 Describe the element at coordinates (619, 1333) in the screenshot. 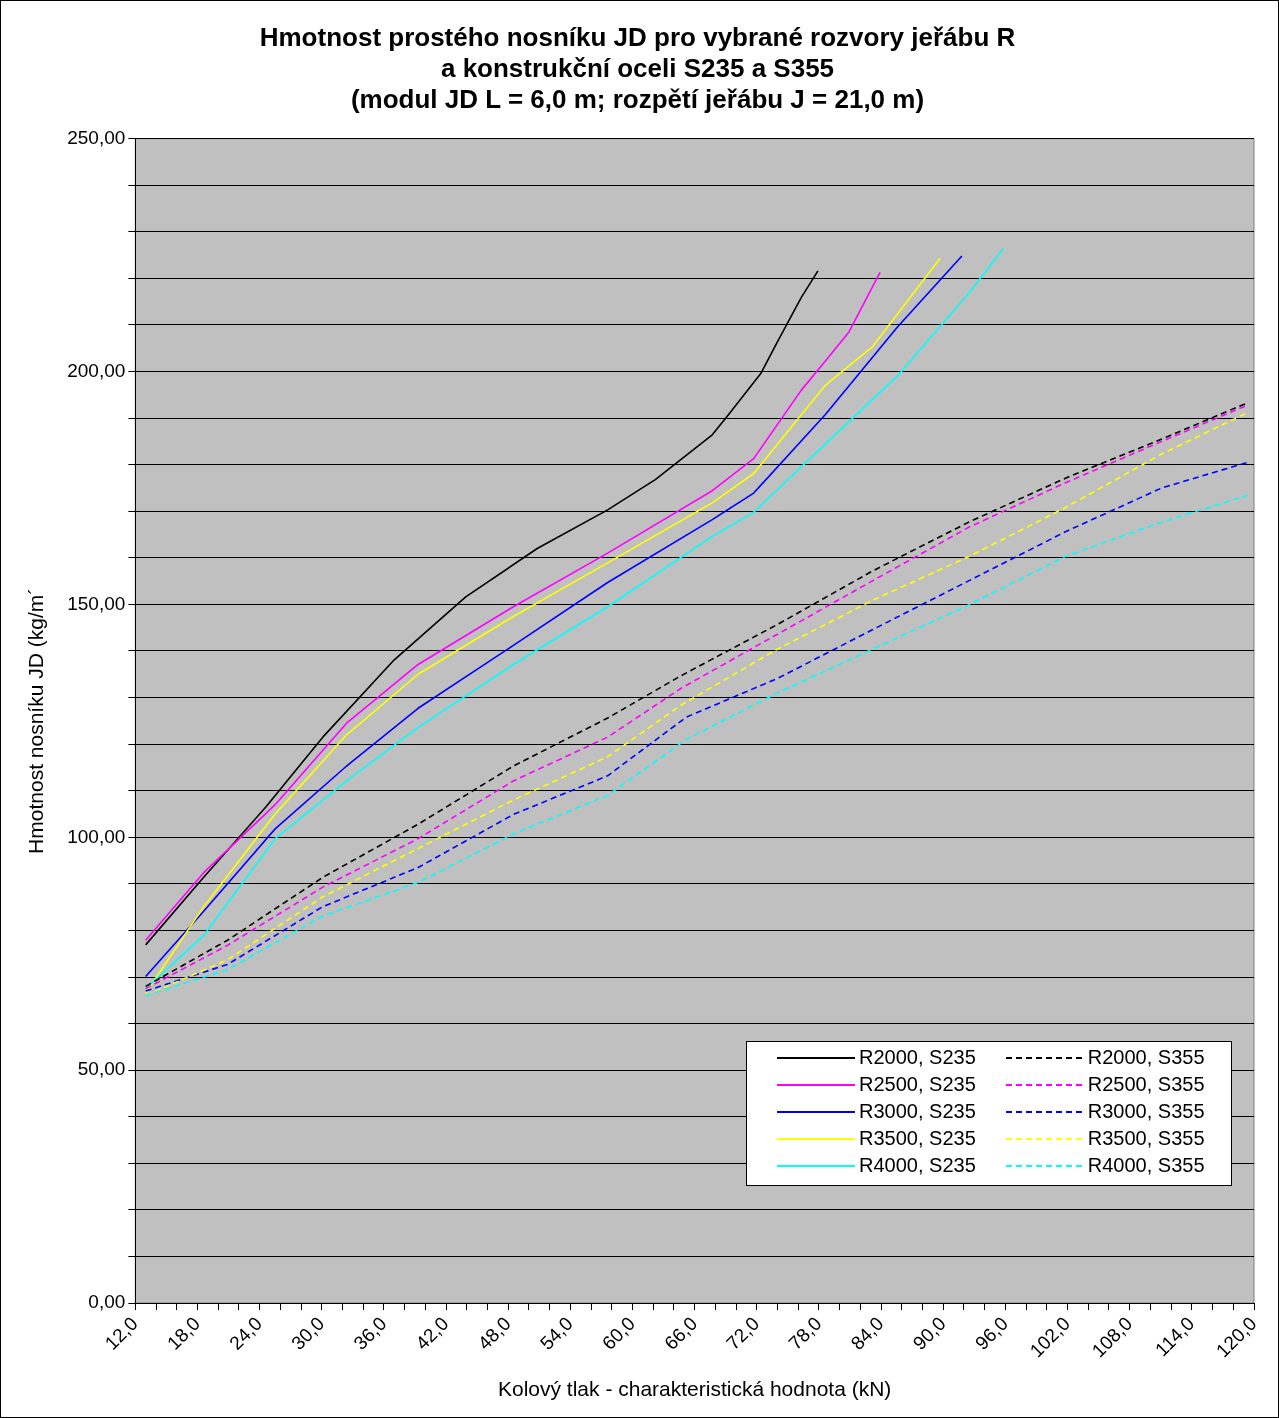

I see `x-tick-label: 60,0` at that location.